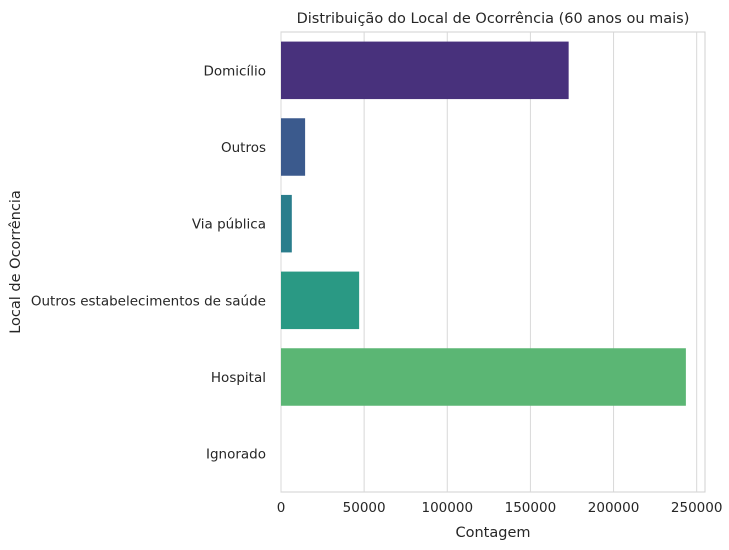 This screenshot has height=550, width=729. Describe the element at coordinates (697, 508) in the screenshot. I see `x-tick-label: 250000` at that location.